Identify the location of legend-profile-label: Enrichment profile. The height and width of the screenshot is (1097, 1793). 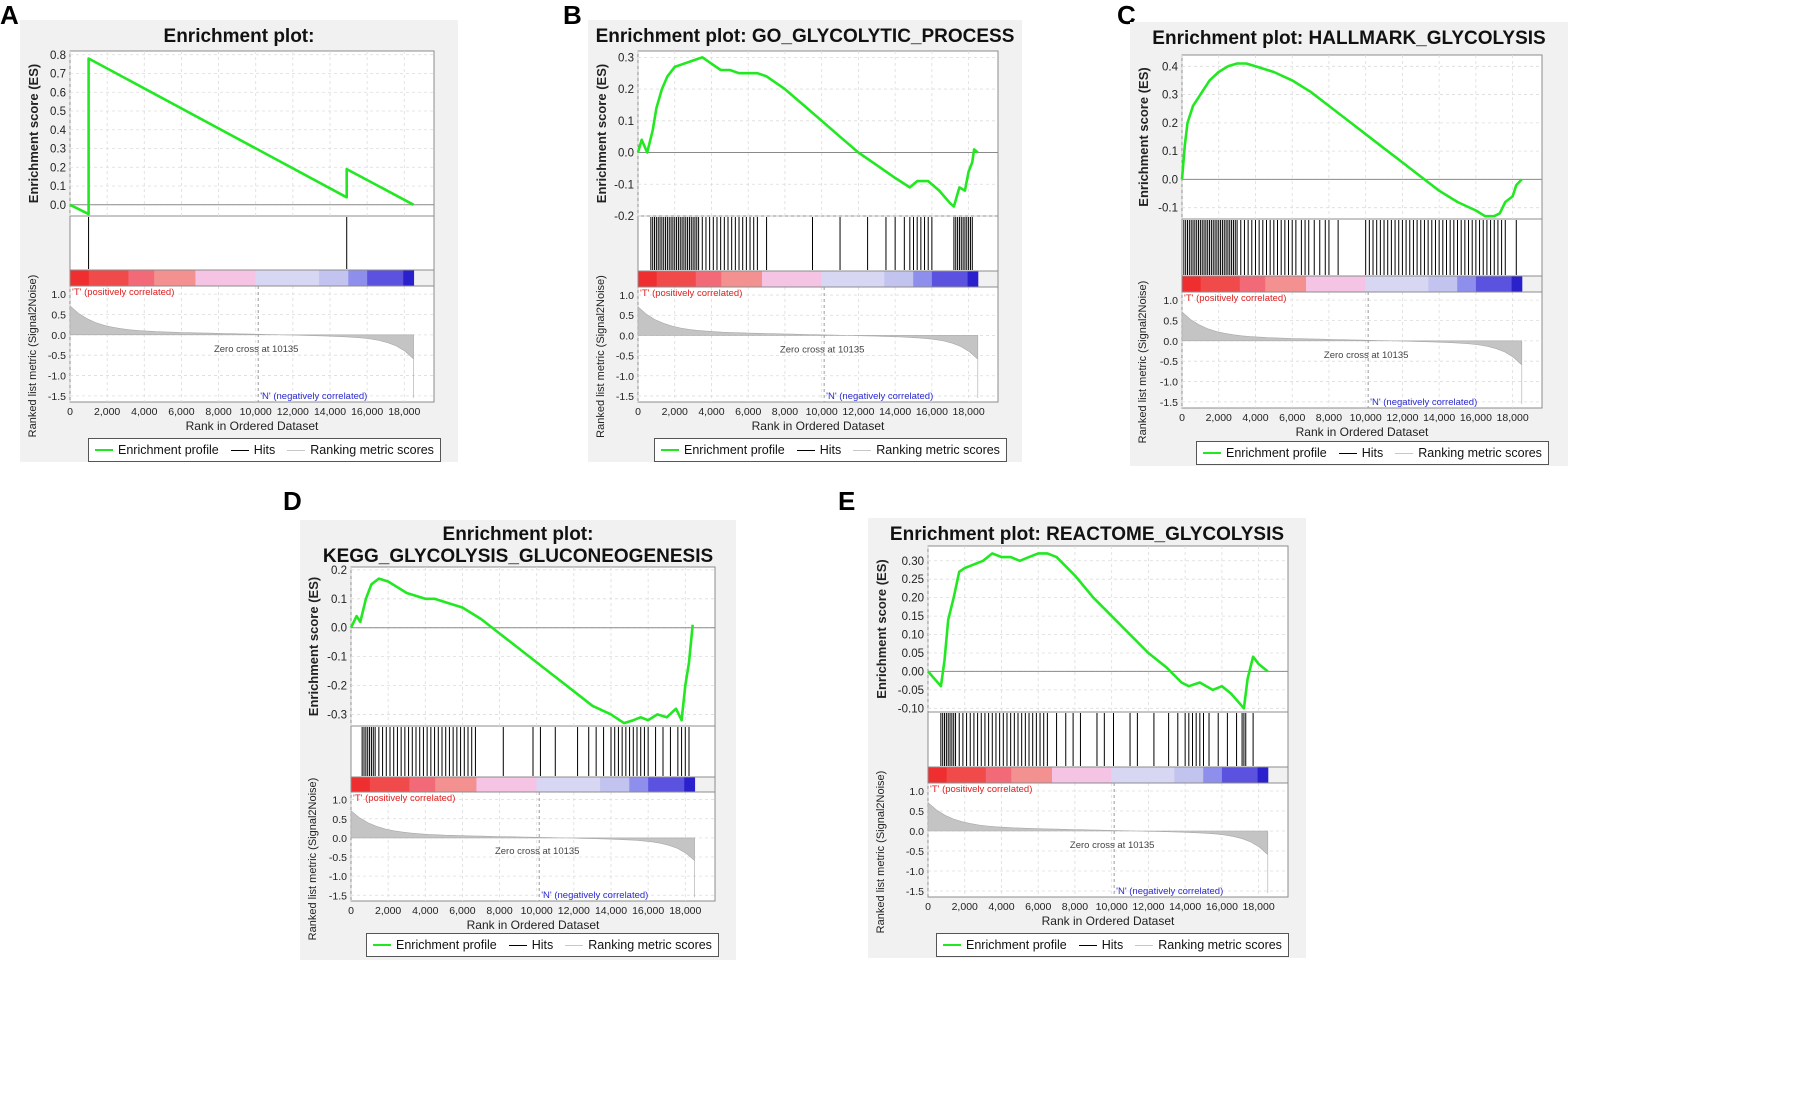
(446, 945).